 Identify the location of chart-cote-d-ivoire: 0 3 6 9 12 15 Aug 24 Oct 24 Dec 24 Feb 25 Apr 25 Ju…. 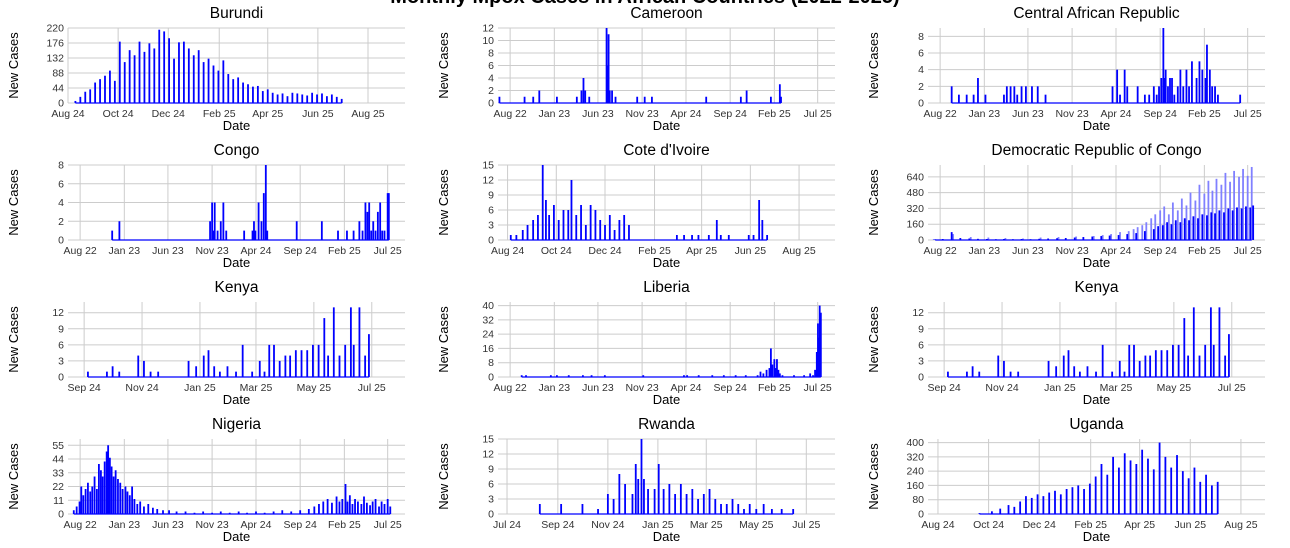
(635, 206).